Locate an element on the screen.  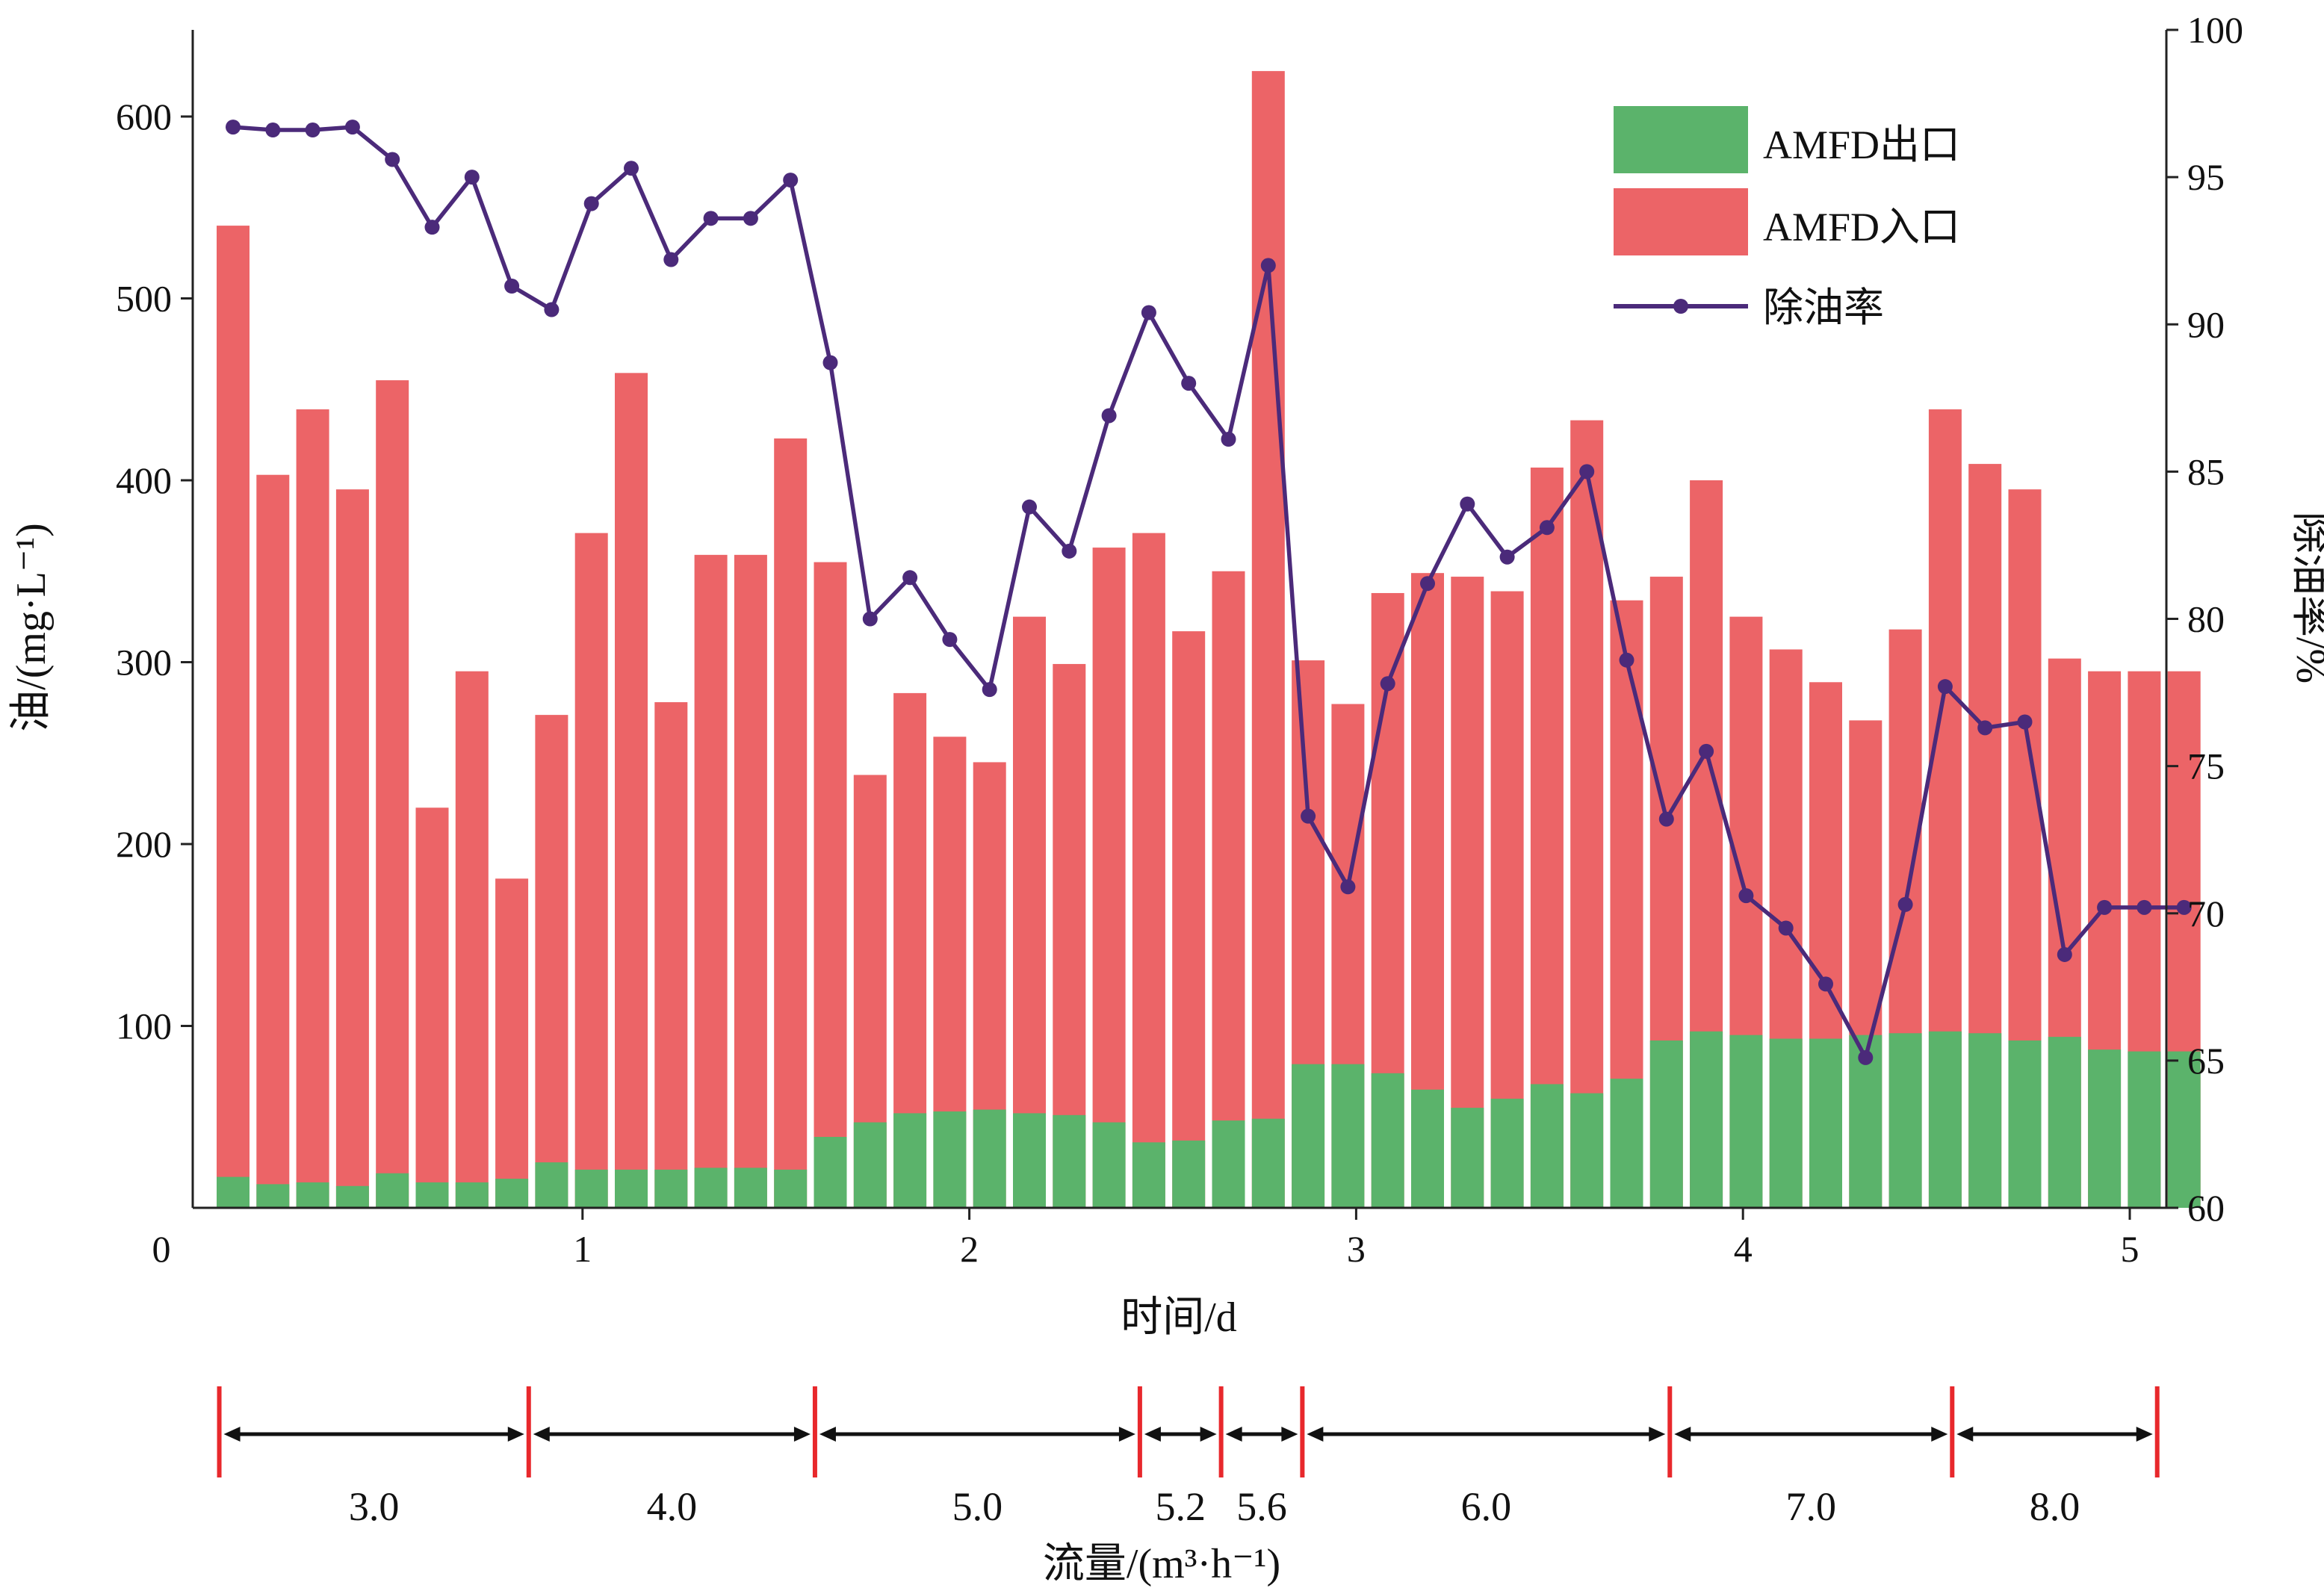
legend-label-outlet: AMFD出口 is located at coordinates (1861, 145).